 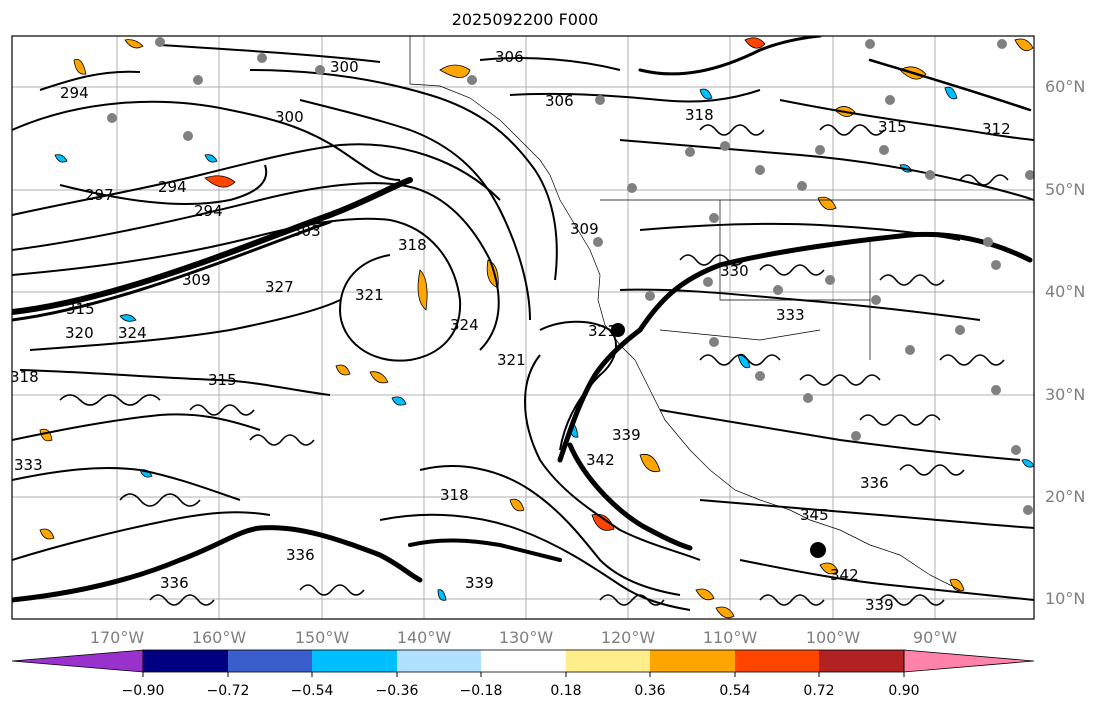 What do you see at coordinates (650, 691) in the screenshot?
I see `colorbar-tick-label: 0.36` at bounding box center [650, 691].